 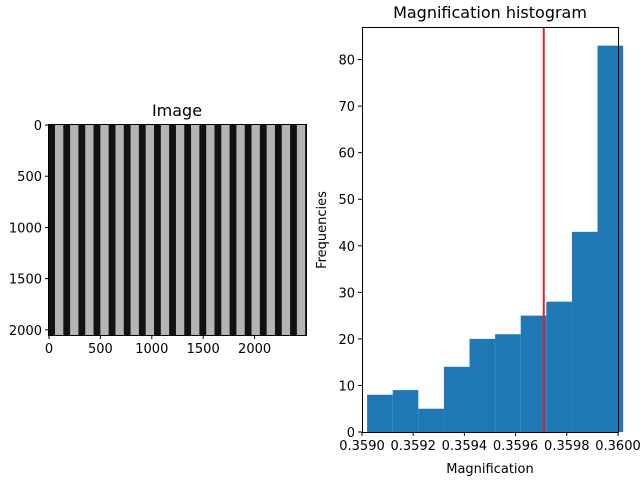 I want to click on image-x-axis: 0 500 1000 1500 2000, so click(x=158, y=346).